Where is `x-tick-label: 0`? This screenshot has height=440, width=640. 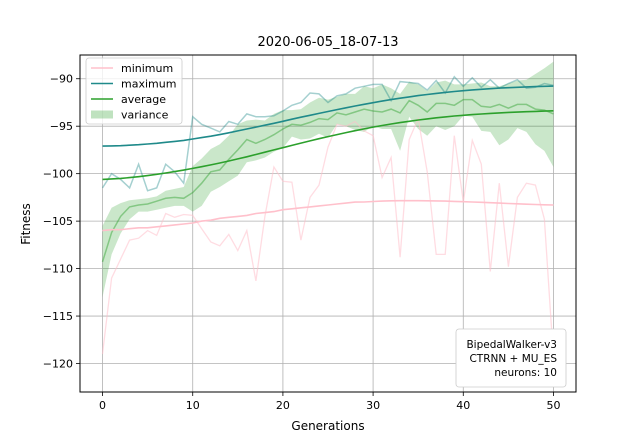 x-tick-label: 0 is located at coordinates (102, 405).